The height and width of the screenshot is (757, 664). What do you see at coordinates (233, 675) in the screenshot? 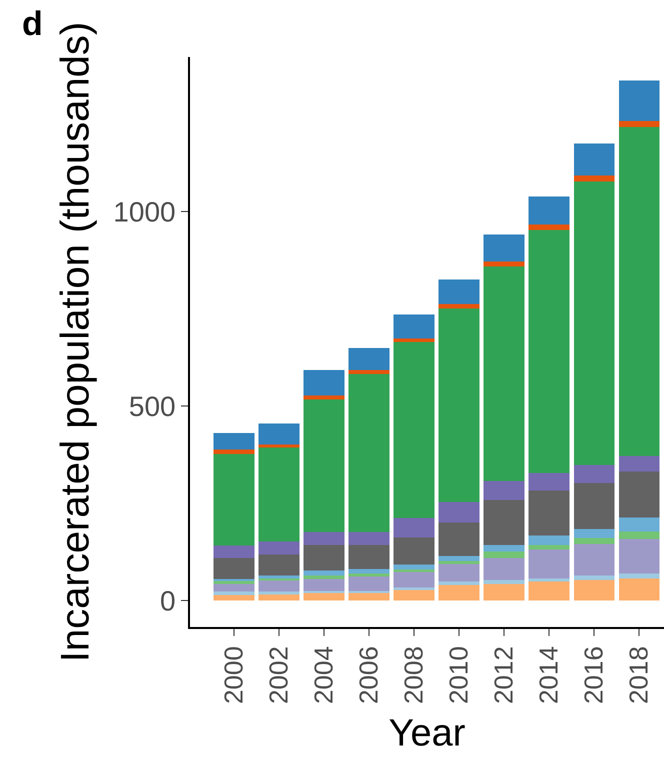
I see `x-tick-label: 2000` at bounding box center [233, 675].